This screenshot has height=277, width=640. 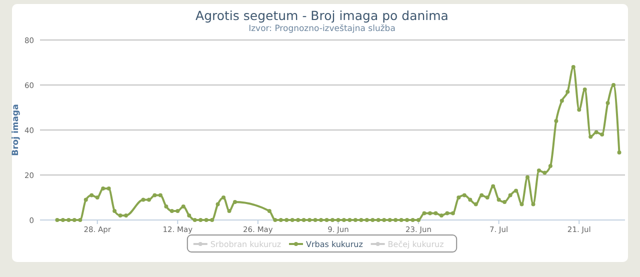 What do you see at coordinates (322, 15) in the screenshot?
I see `chart-title: Agrotis segetum - Broj imaga po danima` at bounding box center [322, 15].